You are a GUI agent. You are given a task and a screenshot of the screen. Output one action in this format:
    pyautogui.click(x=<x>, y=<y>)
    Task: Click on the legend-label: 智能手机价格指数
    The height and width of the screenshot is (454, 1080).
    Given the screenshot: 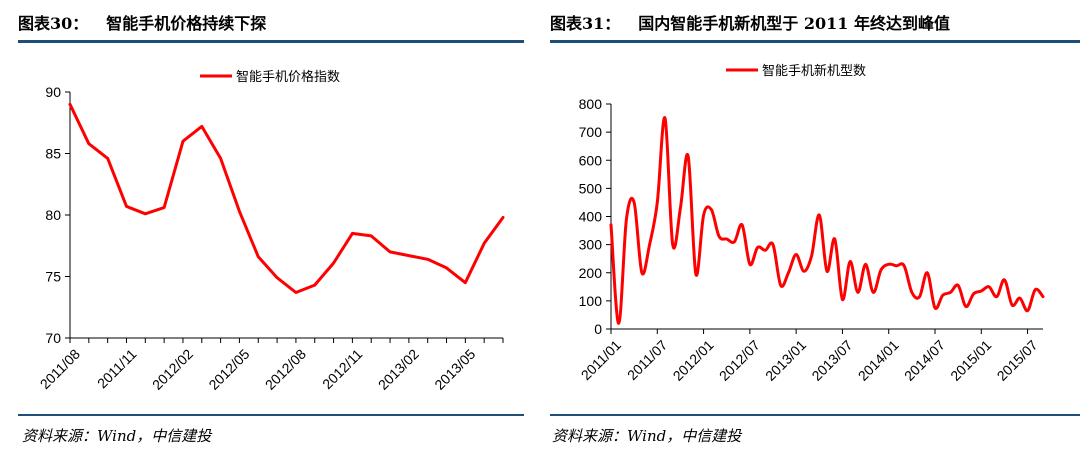 What is the action you would take?
    pyautogui.click(x=288, y=77)
    